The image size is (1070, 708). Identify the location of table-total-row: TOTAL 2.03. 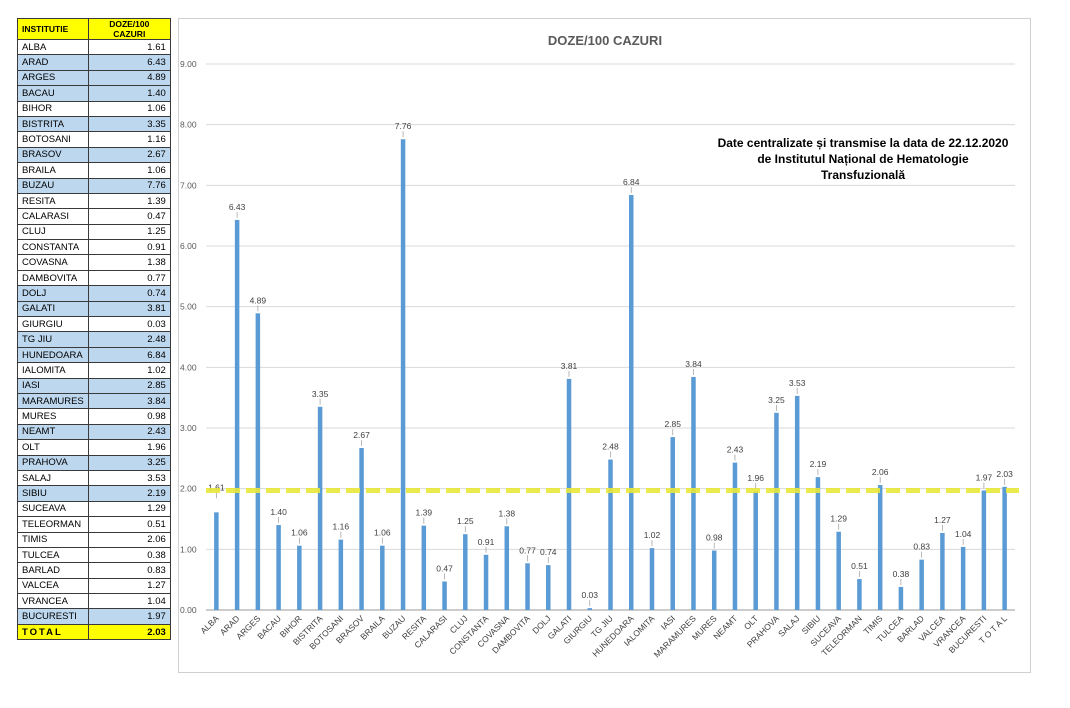
(94, 632).